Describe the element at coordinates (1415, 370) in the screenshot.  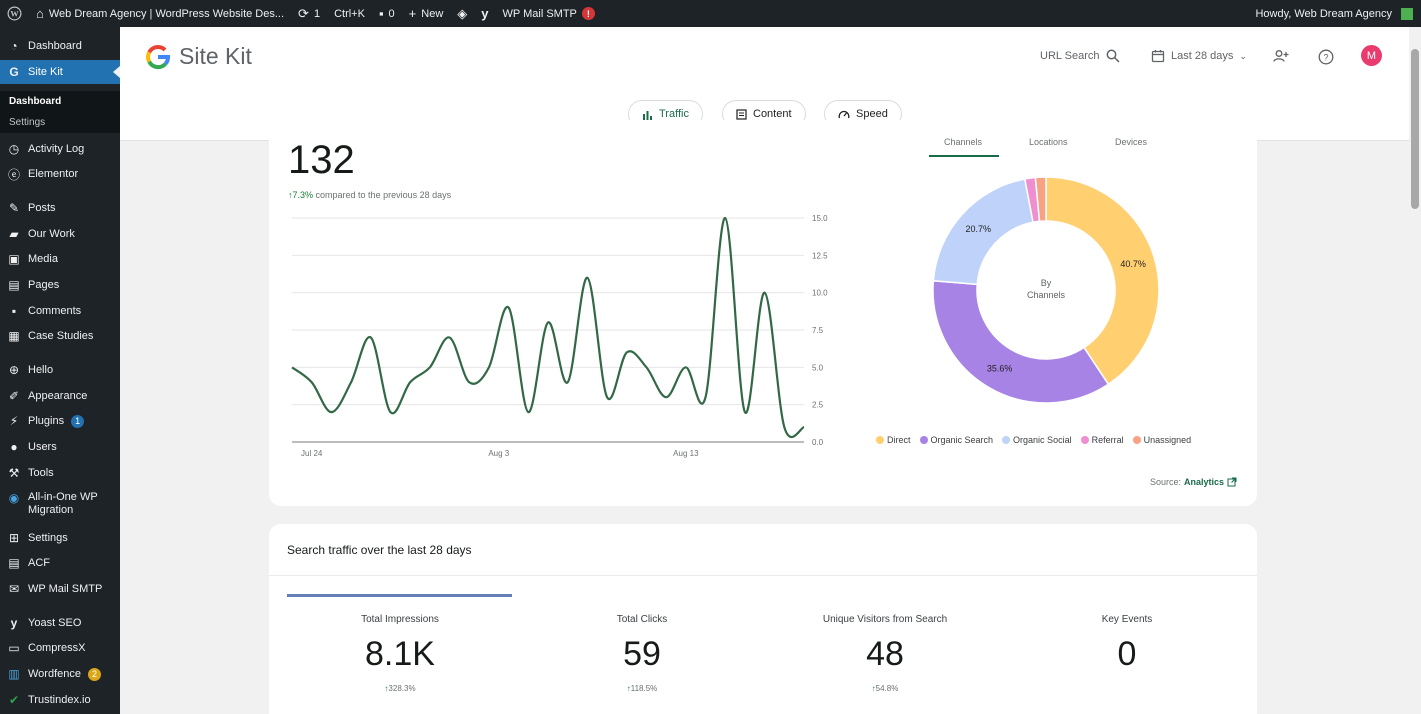
I see `page-scrollbar` at that location.